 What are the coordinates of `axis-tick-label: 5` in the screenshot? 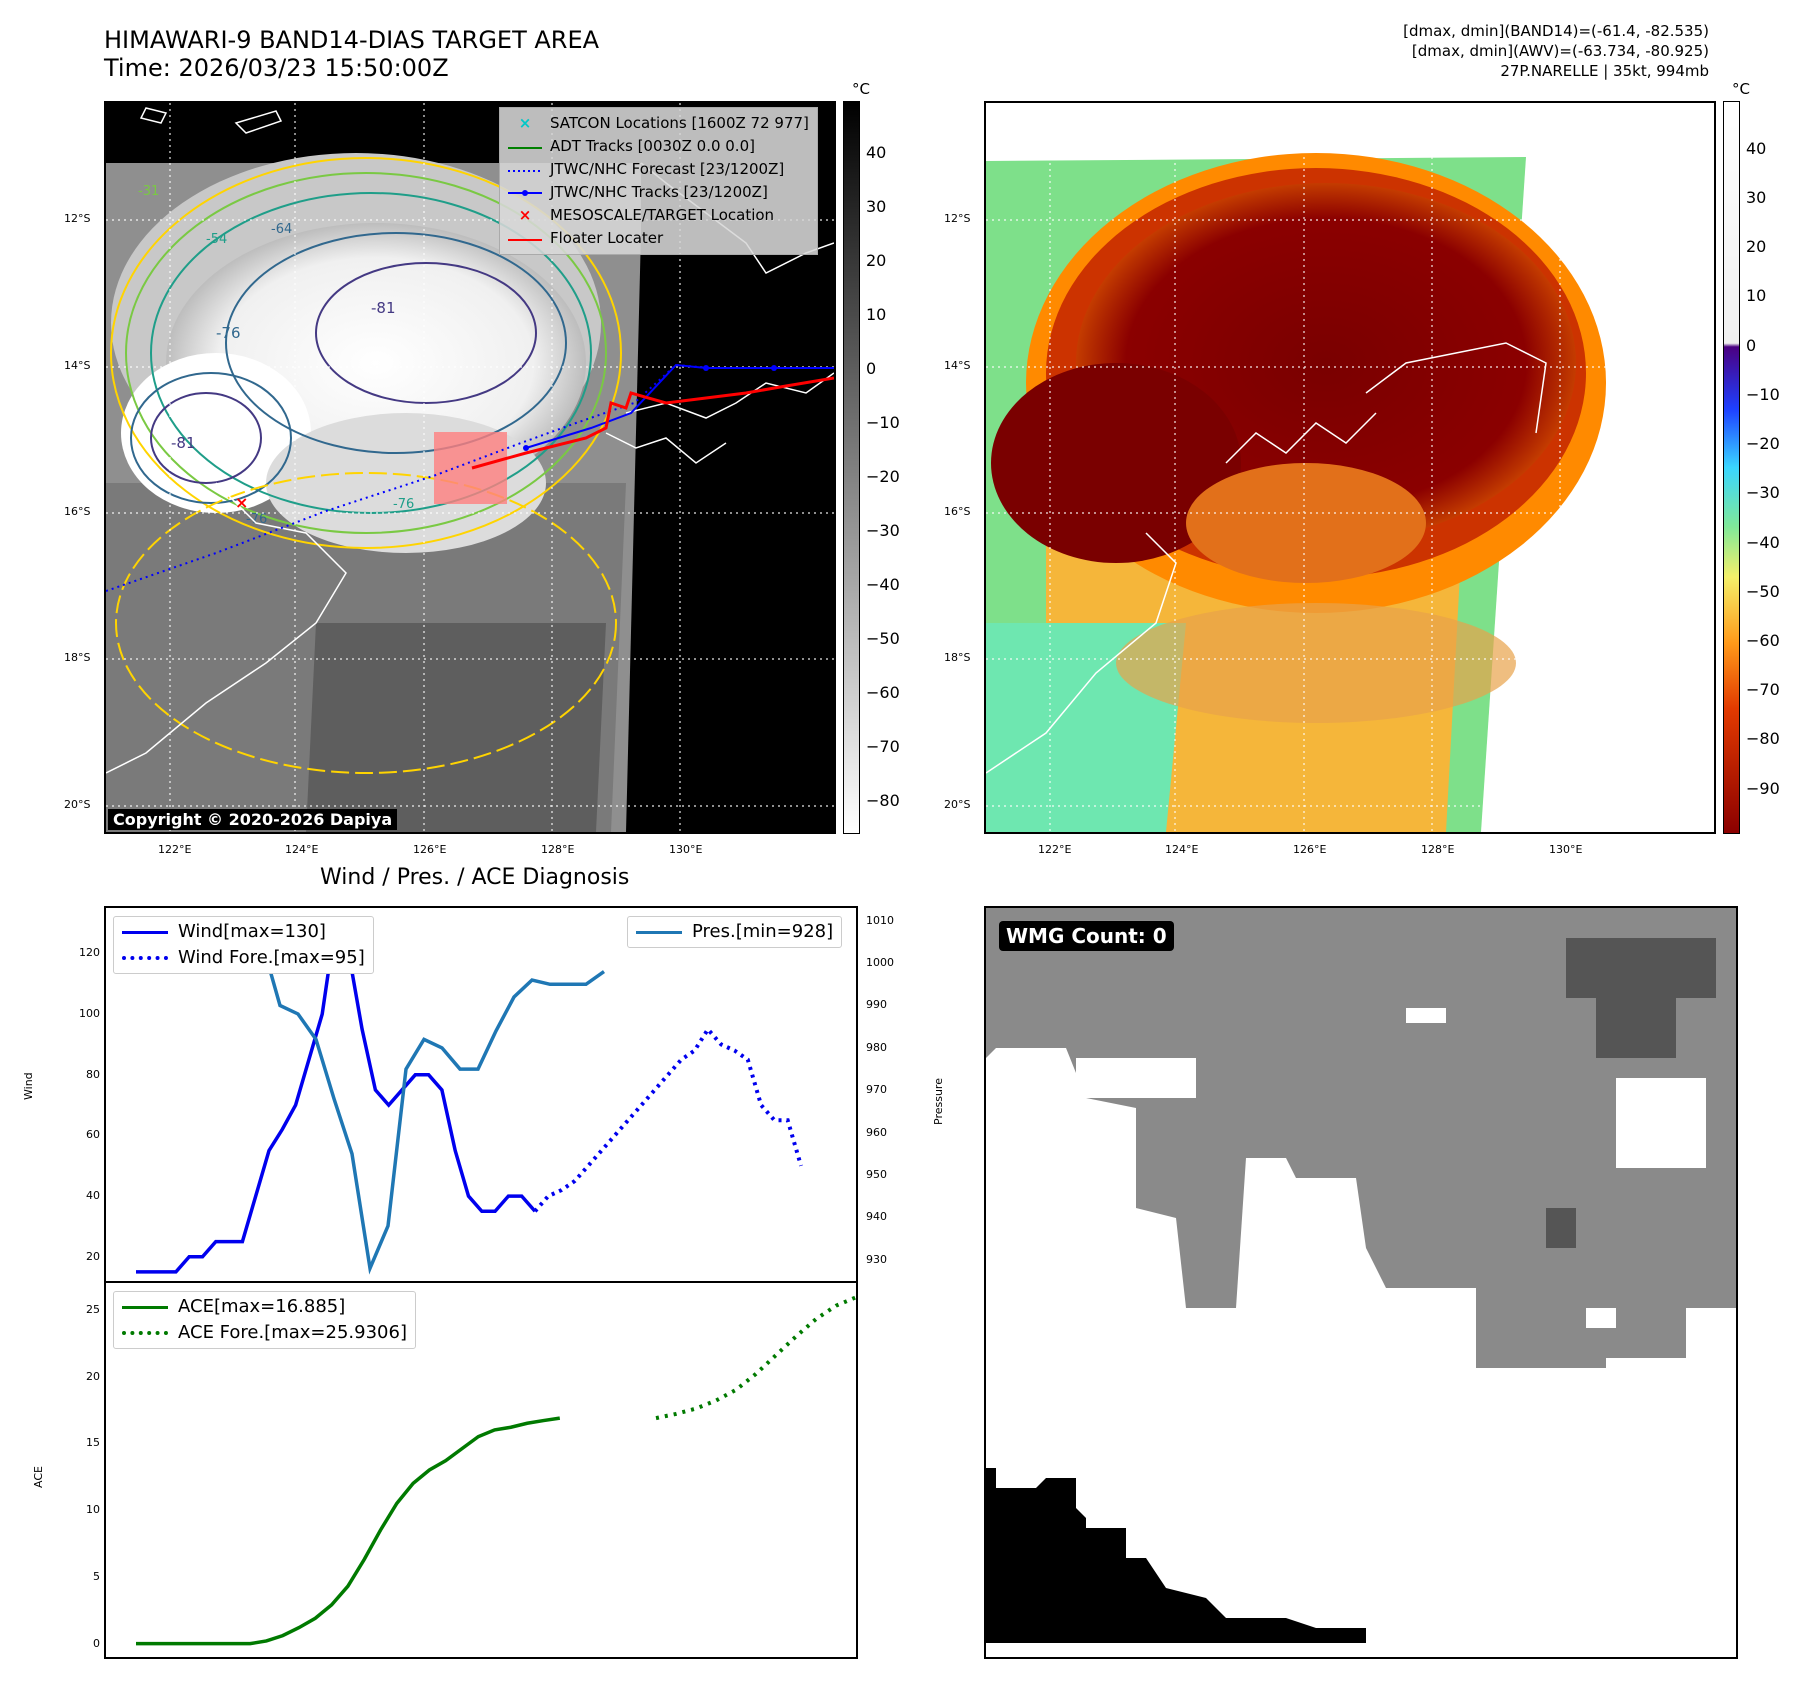 It's located at (96, 1576).